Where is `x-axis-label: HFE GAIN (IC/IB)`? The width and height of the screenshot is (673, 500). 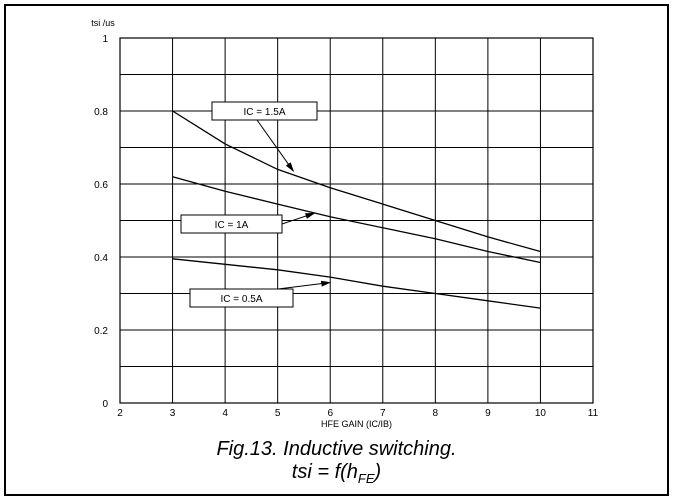
x-axis-label: HFE GAIN (IC/IB) is located at coordinates (356, 424).